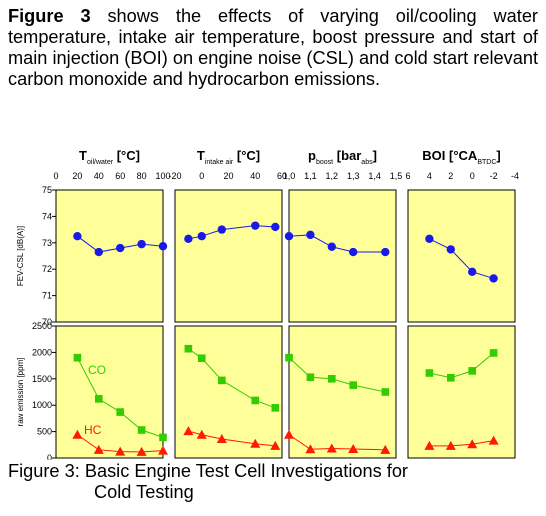  Describe the element at coordinates (47, 269) in the screenshot. I see `y-tick-label: 72` at that location.